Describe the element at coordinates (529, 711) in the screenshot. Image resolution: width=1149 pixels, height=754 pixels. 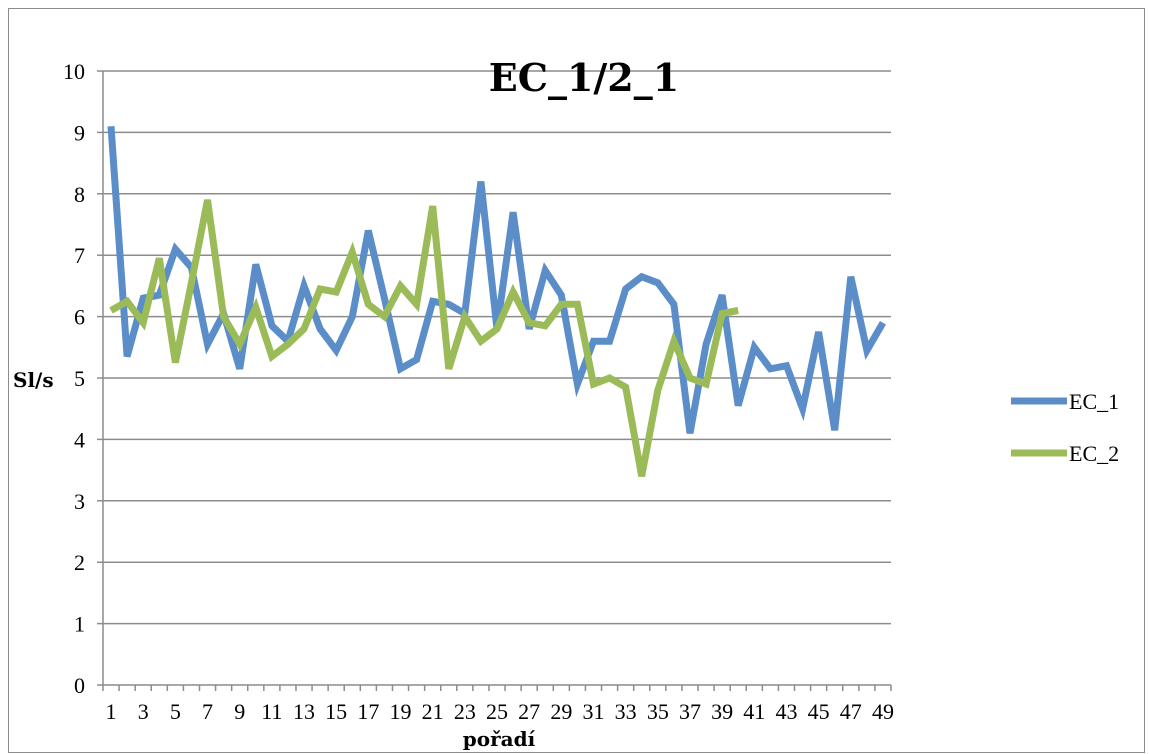
I see `x-tick-27: 27` at that location.